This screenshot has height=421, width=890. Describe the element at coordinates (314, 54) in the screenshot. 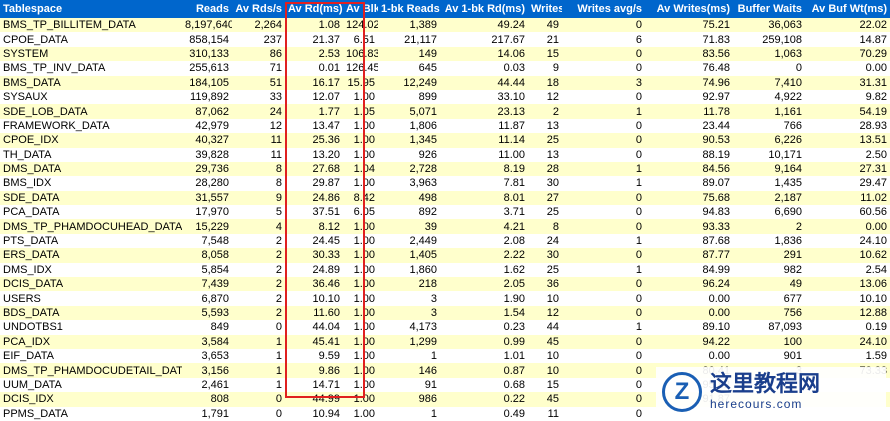

I see `cell: 2.53` at that location.